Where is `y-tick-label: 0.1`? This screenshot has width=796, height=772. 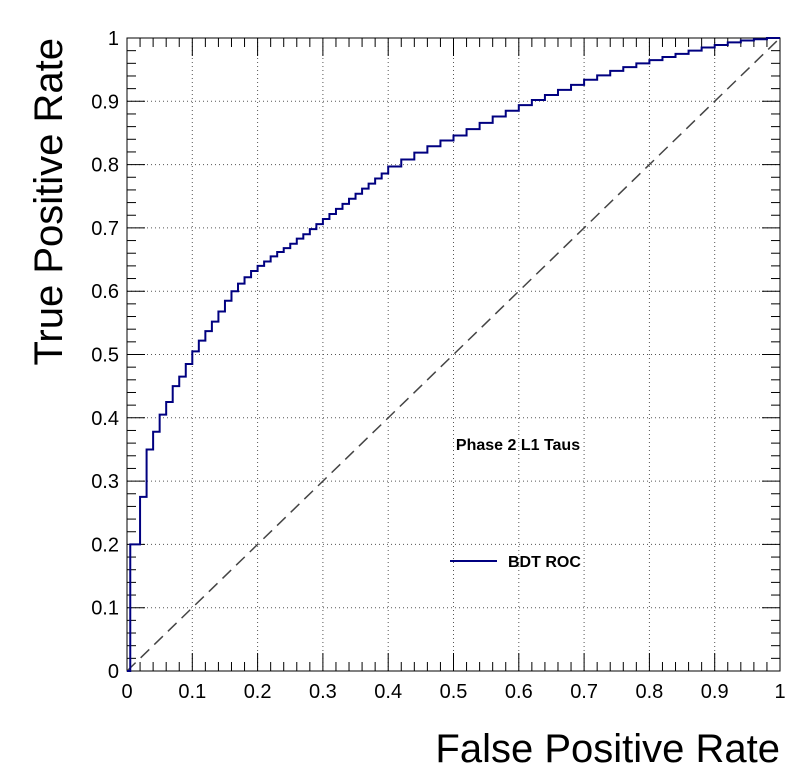 y-tick-label: 0.1 is located at coordinates (105, 609).